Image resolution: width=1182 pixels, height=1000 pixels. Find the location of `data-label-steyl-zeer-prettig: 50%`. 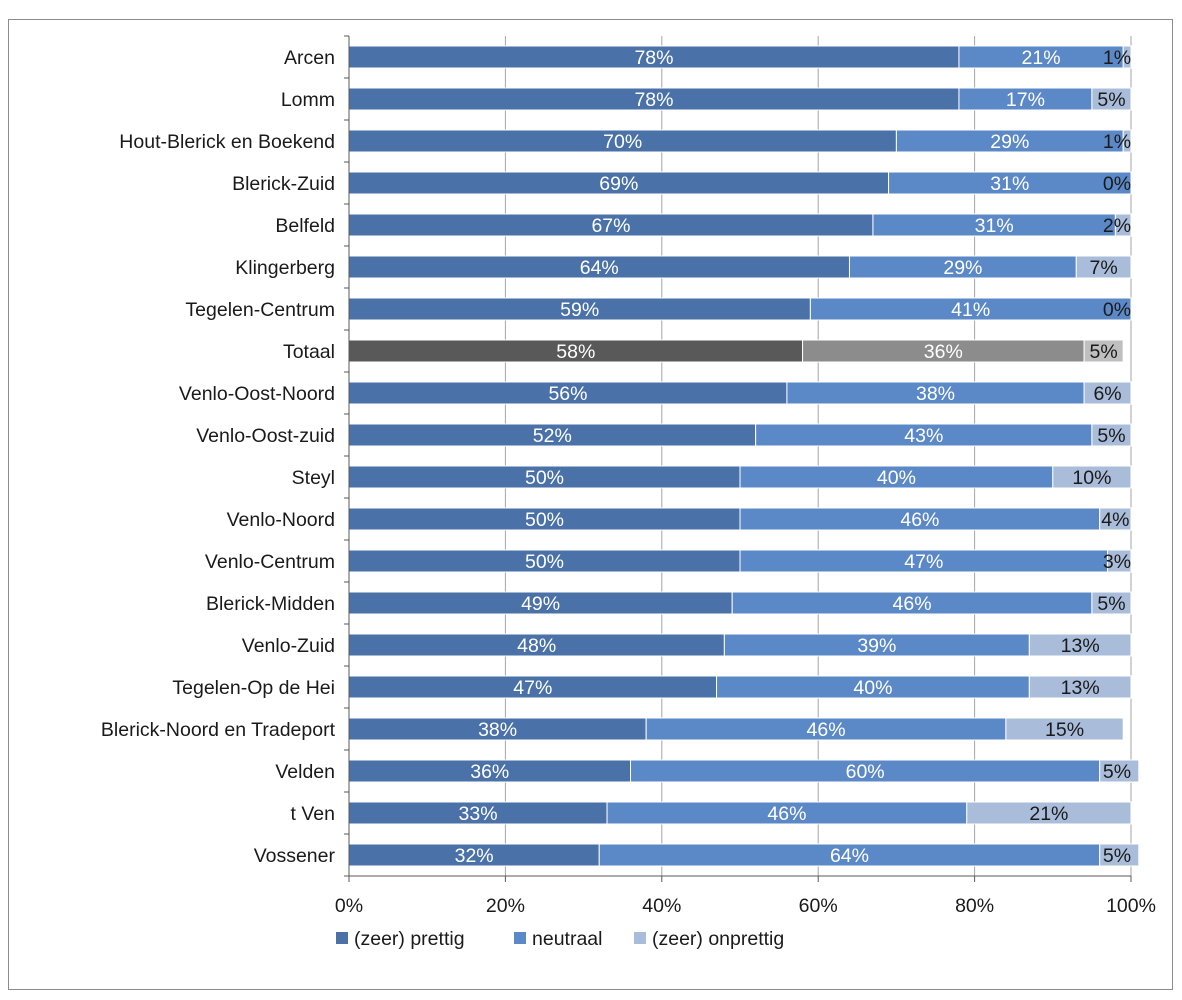

data-label-steyl-zeer-prettig: 50% is located at coordinates (544, 478).